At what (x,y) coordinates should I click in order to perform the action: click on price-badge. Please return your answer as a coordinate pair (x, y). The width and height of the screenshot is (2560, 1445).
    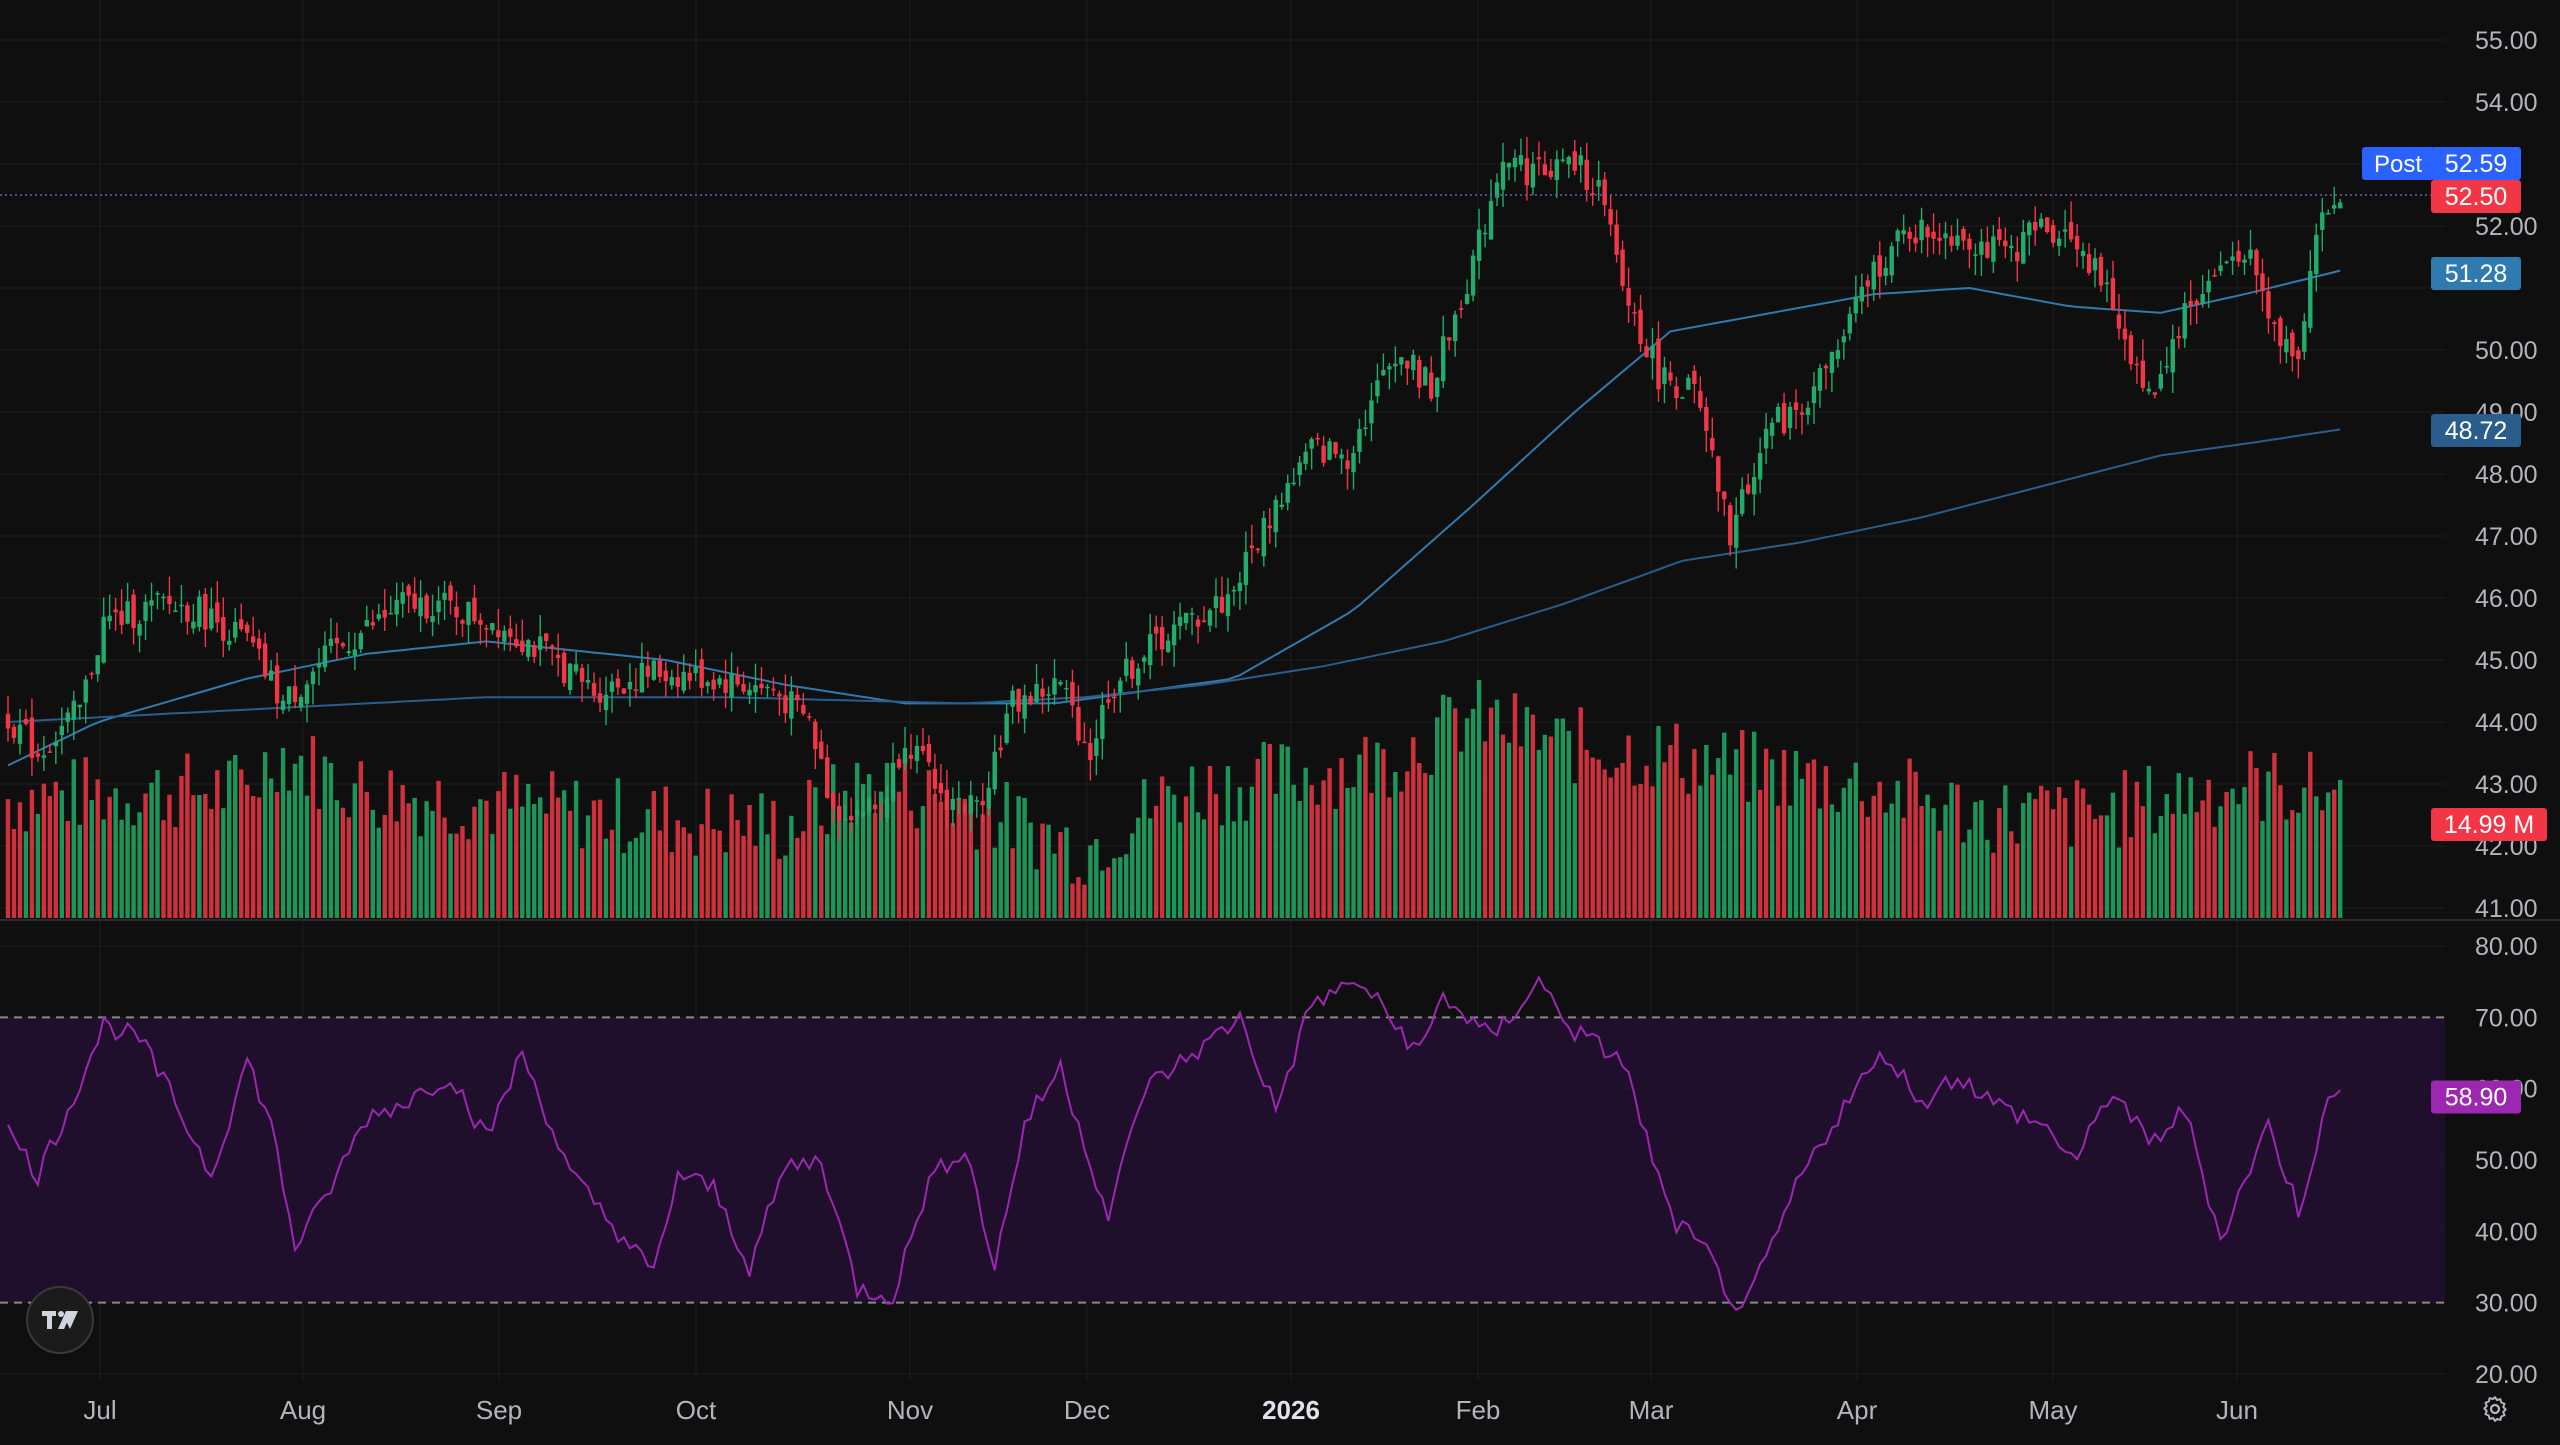
    Looking at the image, I should click on (2476, 163).